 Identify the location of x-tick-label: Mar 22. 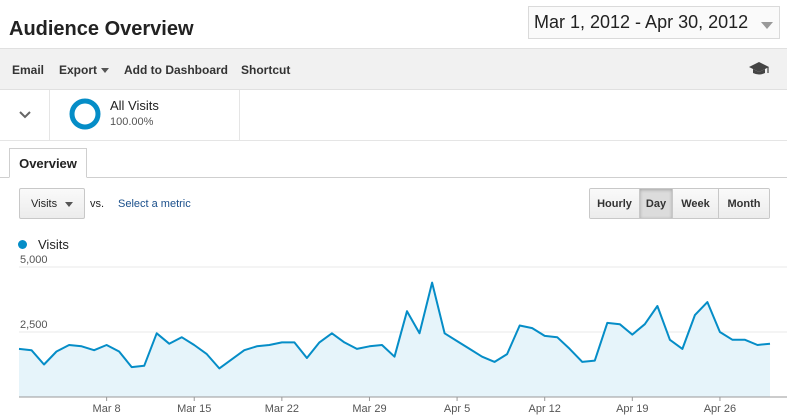
(282, 409).